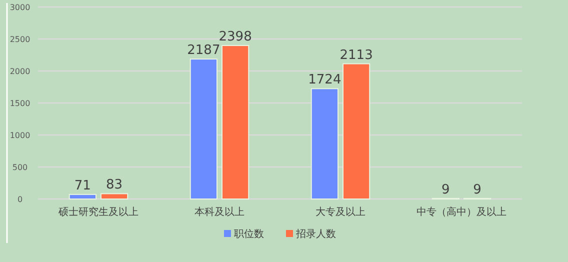 This screenshot has width=568, height=262. Describe the element at coordinates (356, 55) in the screenshot. I see `data-label: 2113` at that location.